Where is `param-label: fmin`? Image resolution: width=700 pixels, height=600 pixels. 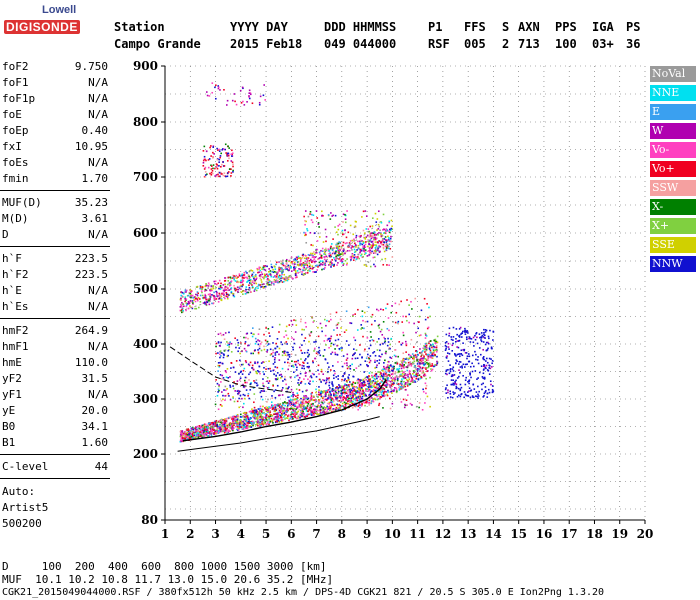
param-label: fmin is located at coordinates (15, 178).